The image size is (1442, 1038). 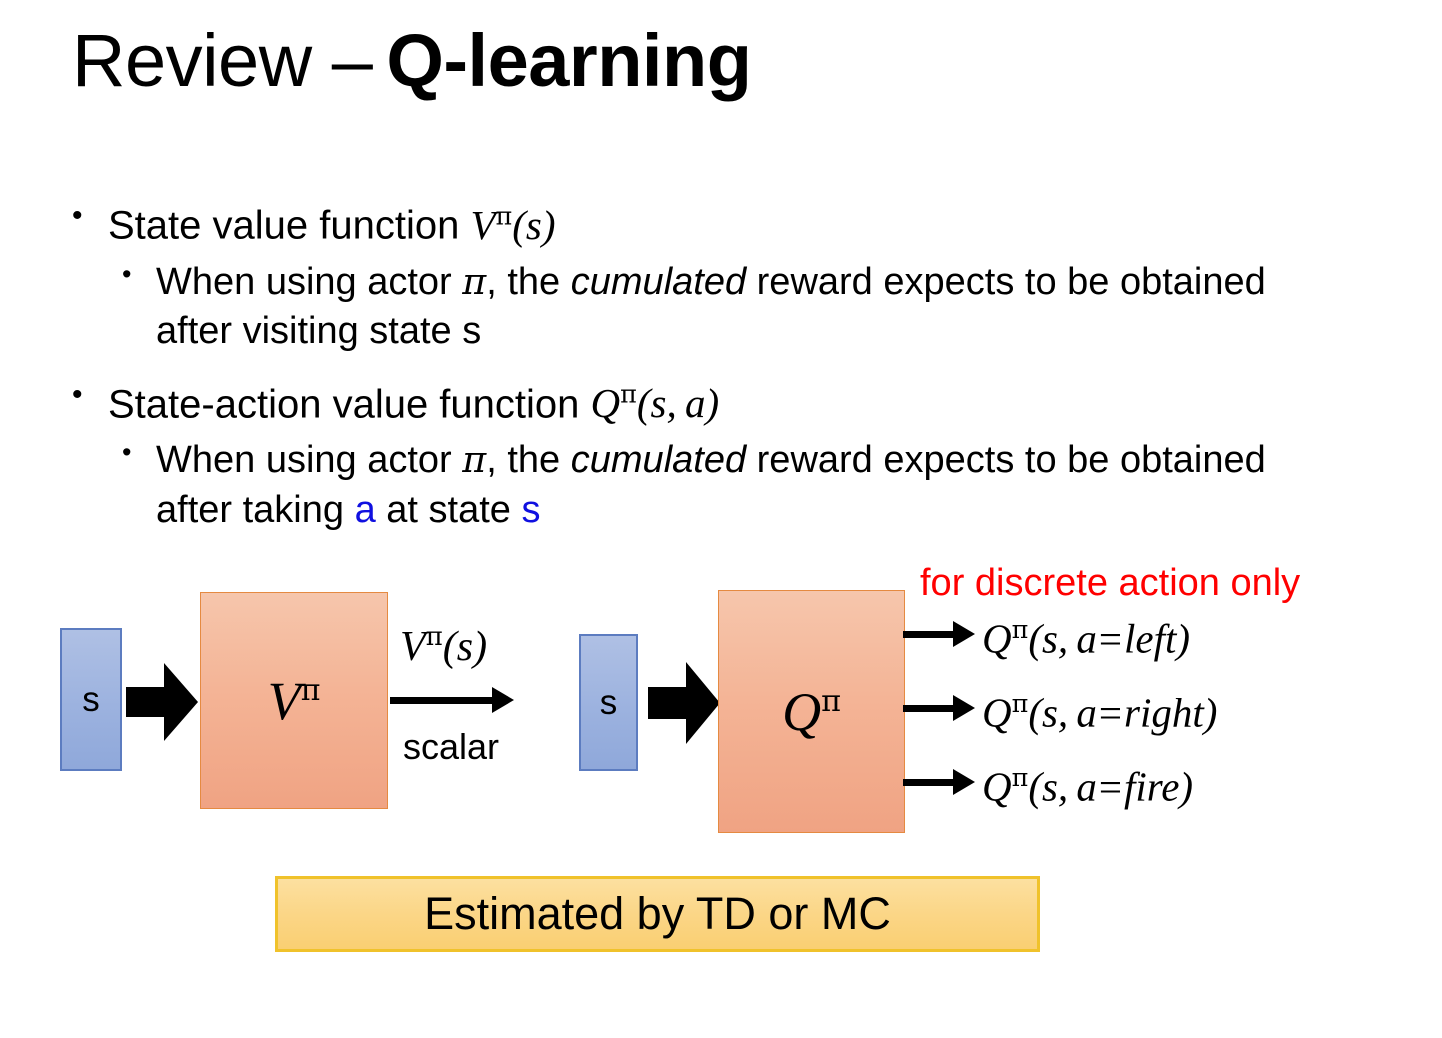 What do you see at coordinates (906, 281) in the screenshot?
I see `sub-1-line1-c: reward expects to` at bounding box center [906, 281].